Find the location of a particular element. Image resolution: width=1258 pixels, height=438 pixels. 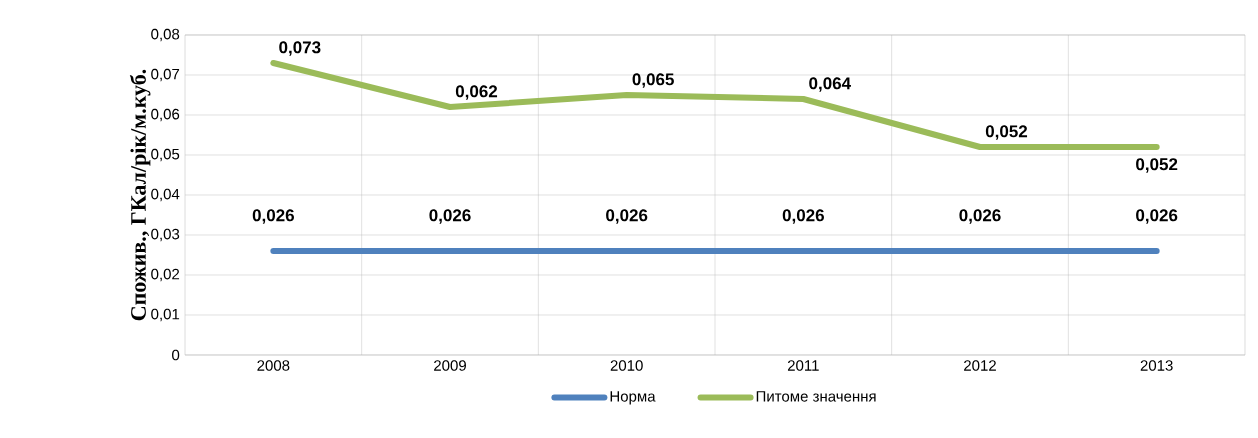

data-label: 0,073 is located at coordinates (300, 48).